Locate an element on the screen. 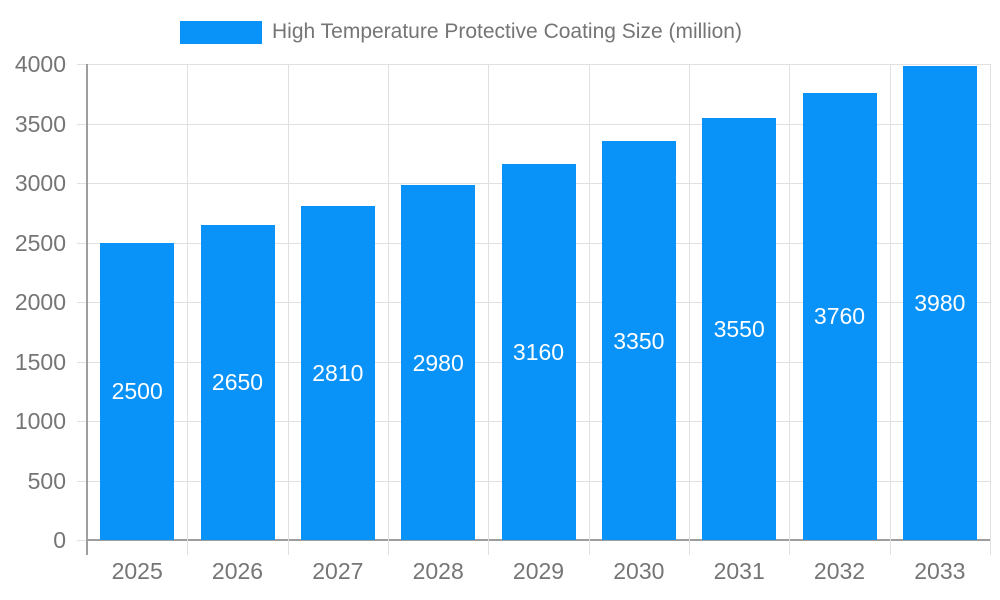 Image resolution: width=1000 pixels, height=600 pixels. y-axis-line is located at coordinates (87, 302).